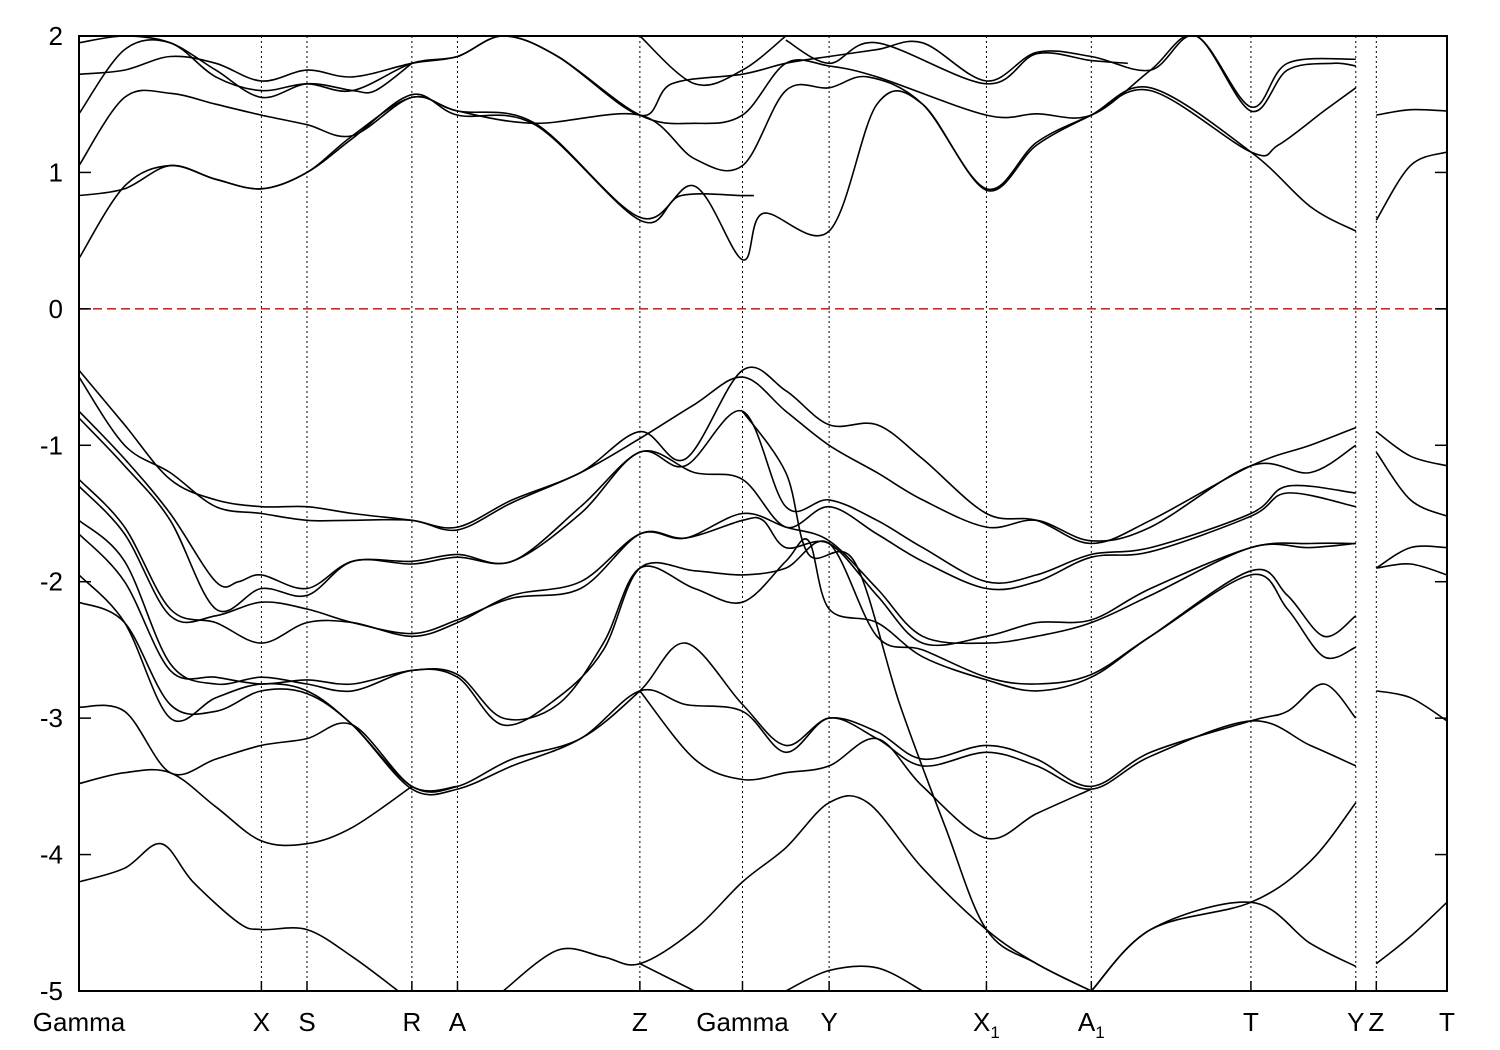 The width and height of the screenshot is (1500, 1050). What do you see at coordinates (411, 1022) in the screenshot?
I see `x-tick-label: R` at bounding box center [411, 1022].